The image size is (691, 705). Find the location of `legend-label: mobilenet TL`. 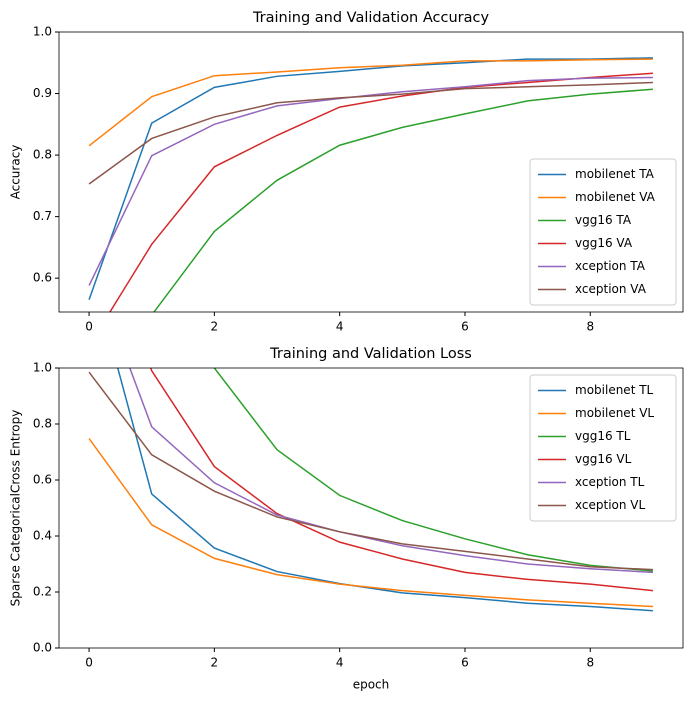

legend-label: mobilenet TL is located at coordinates (614, 390).